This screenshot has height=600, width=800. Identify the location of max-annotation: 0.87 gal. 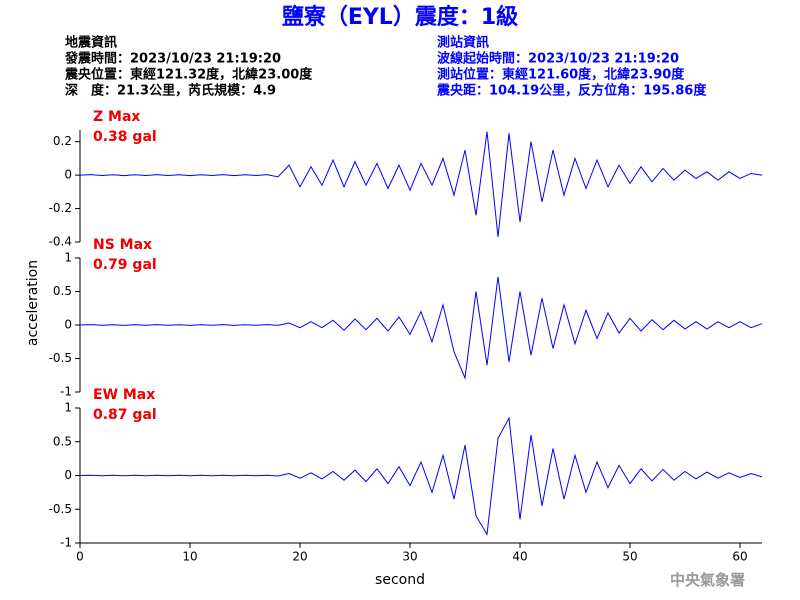
(125, 415).